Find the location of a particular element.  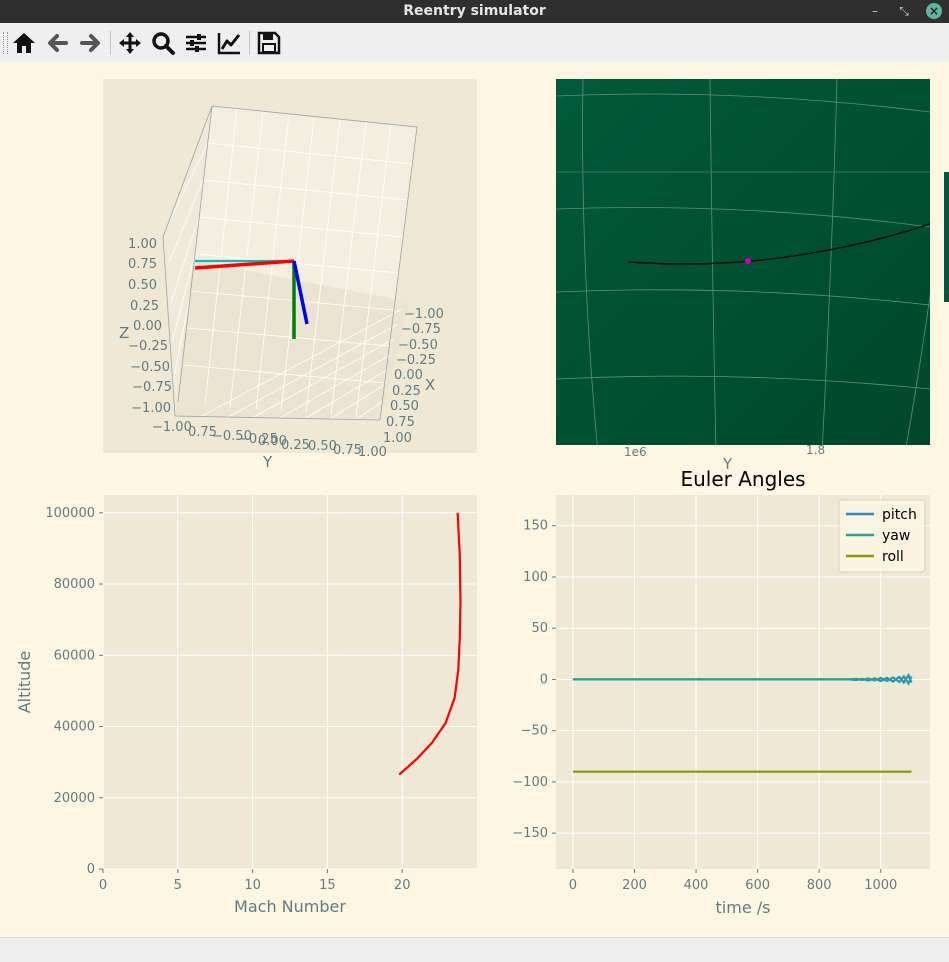

y-tick-label: 50 is located at coordinates (539, 628).